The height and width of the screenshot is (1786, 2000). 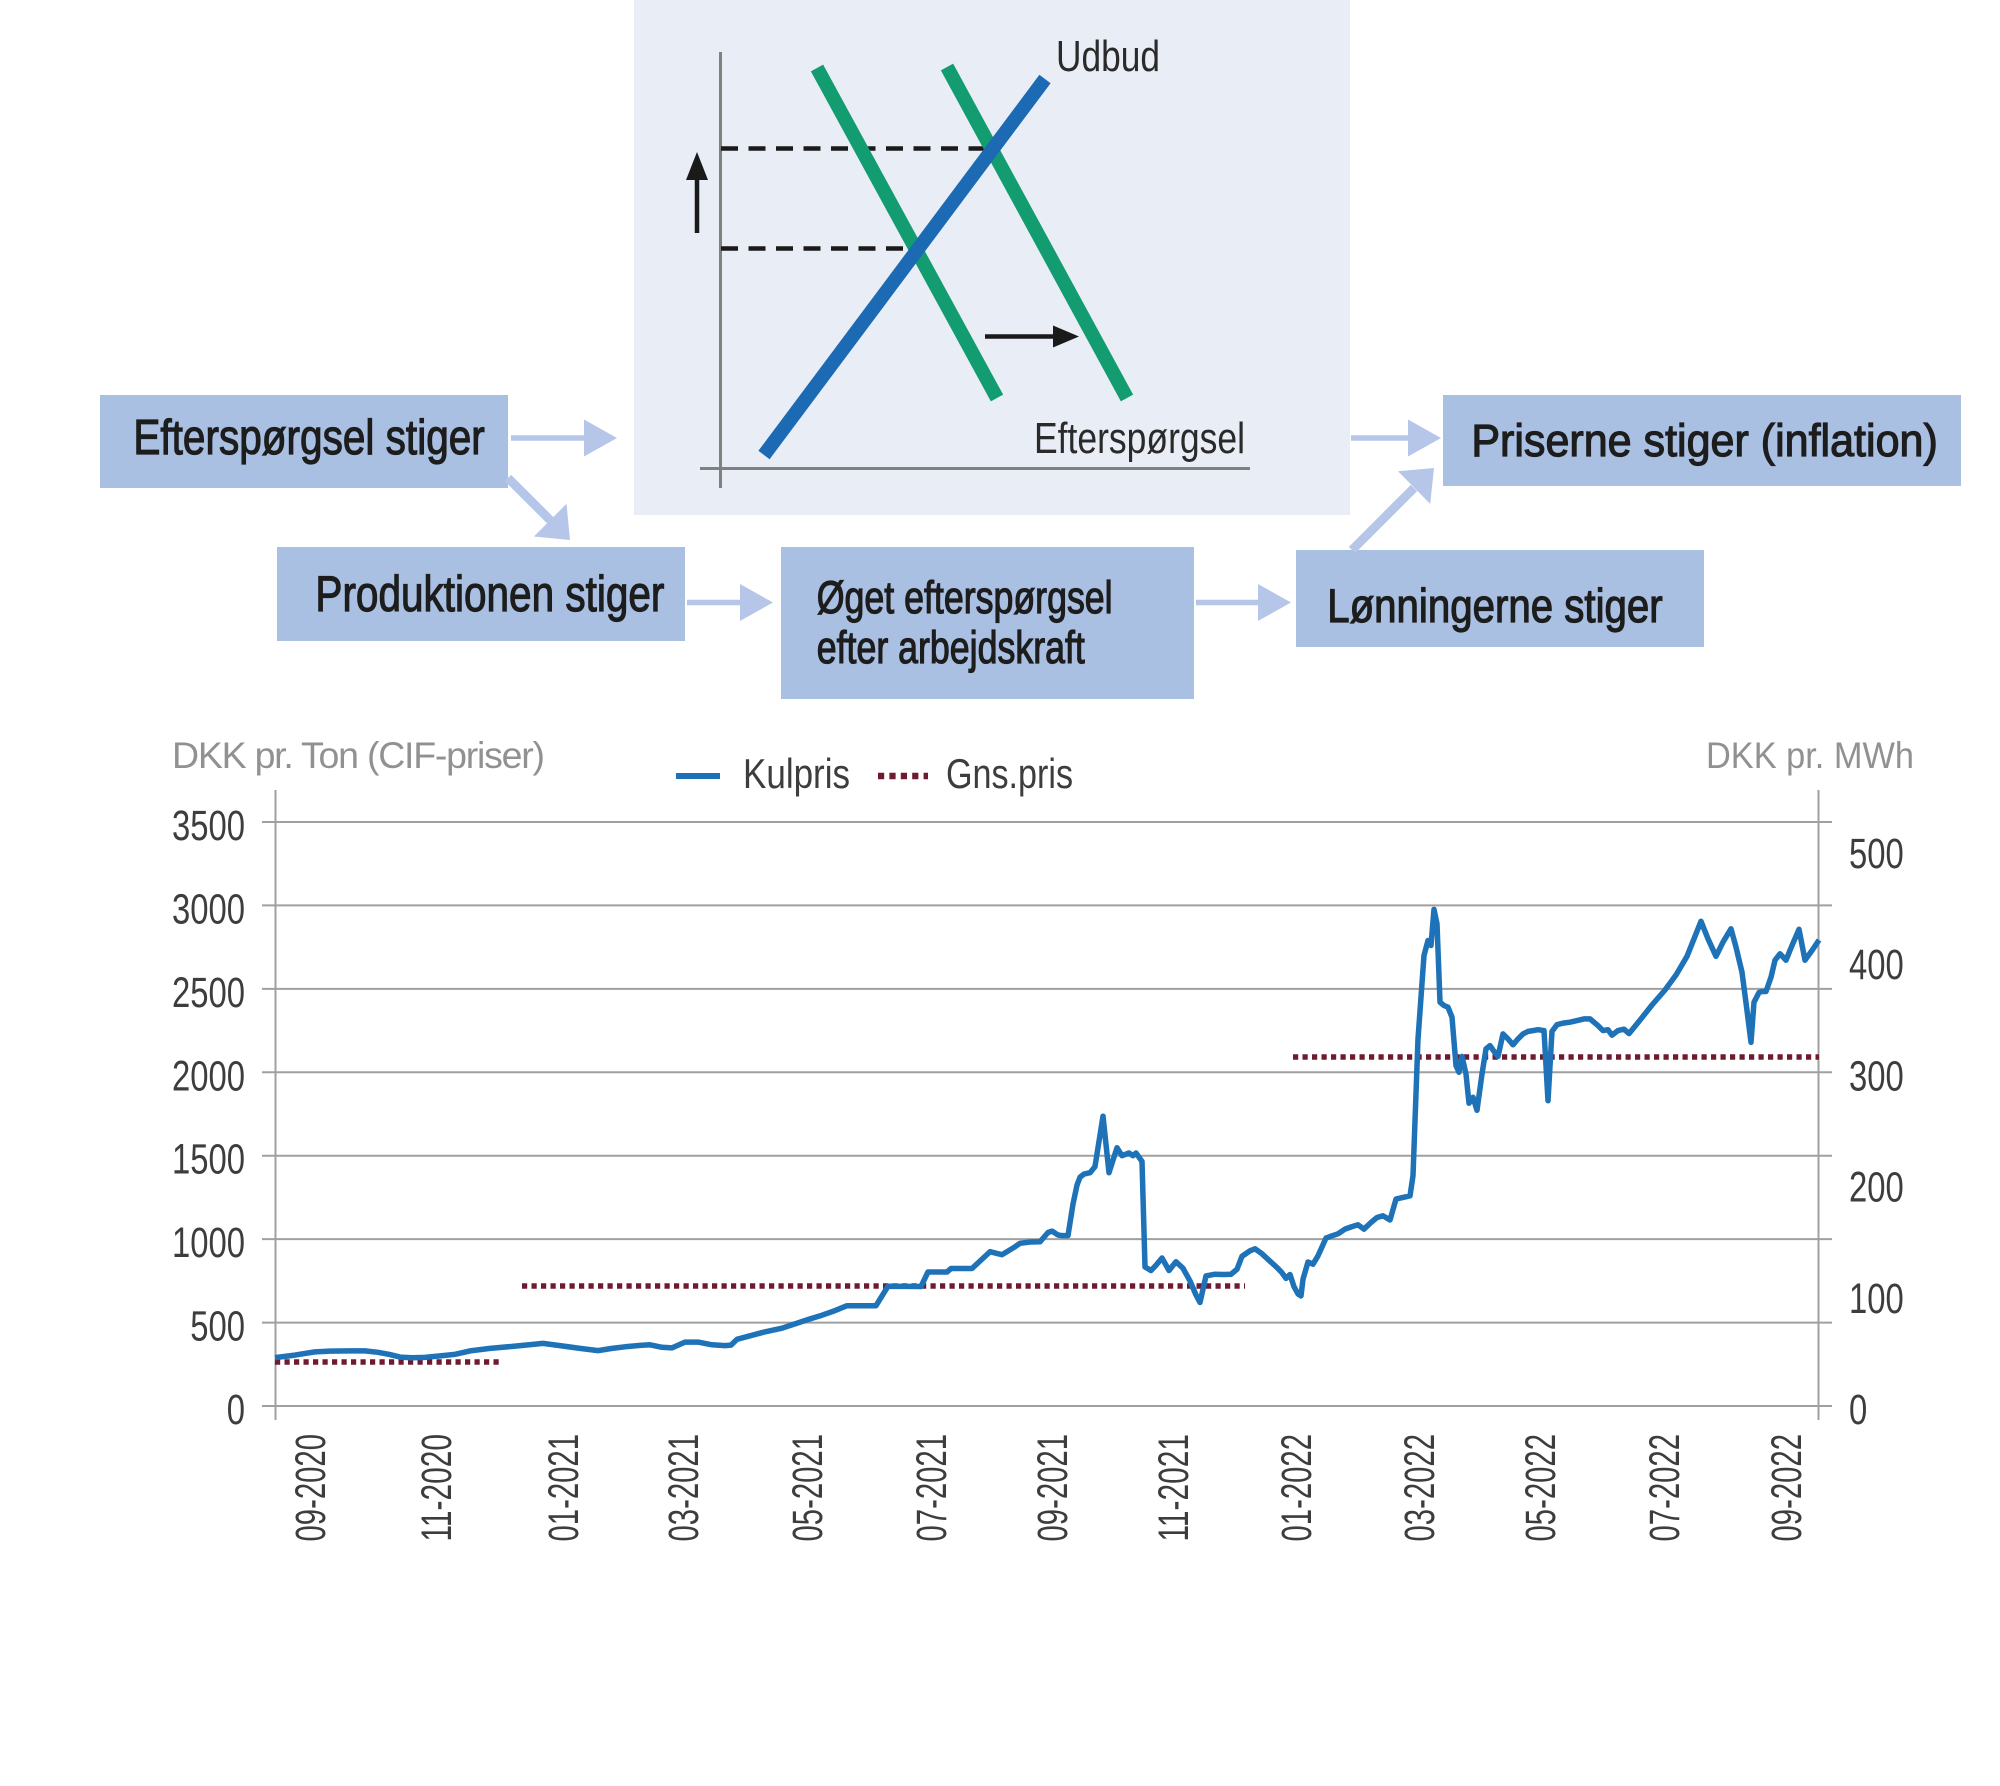 I want to click on svg-text: Gns.pris, so click(x=1009, y=773).